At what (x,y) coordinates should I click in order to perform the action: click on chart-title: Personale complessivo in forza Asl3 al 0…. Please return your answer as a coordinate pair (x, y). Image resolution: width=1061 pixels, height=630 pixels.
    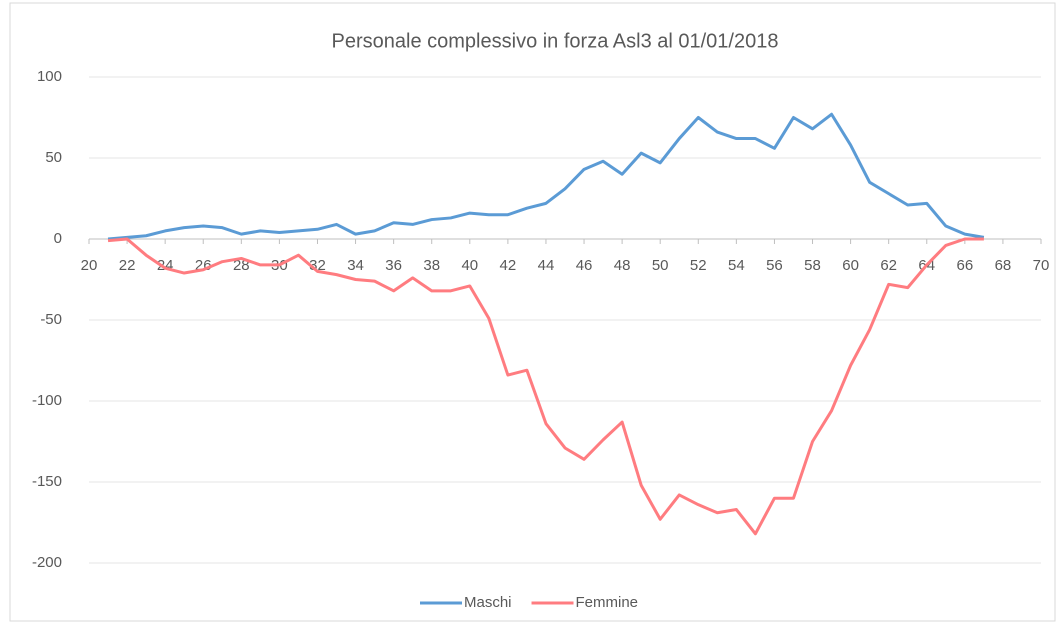
    Looking at the image, I should click on (555, 41).